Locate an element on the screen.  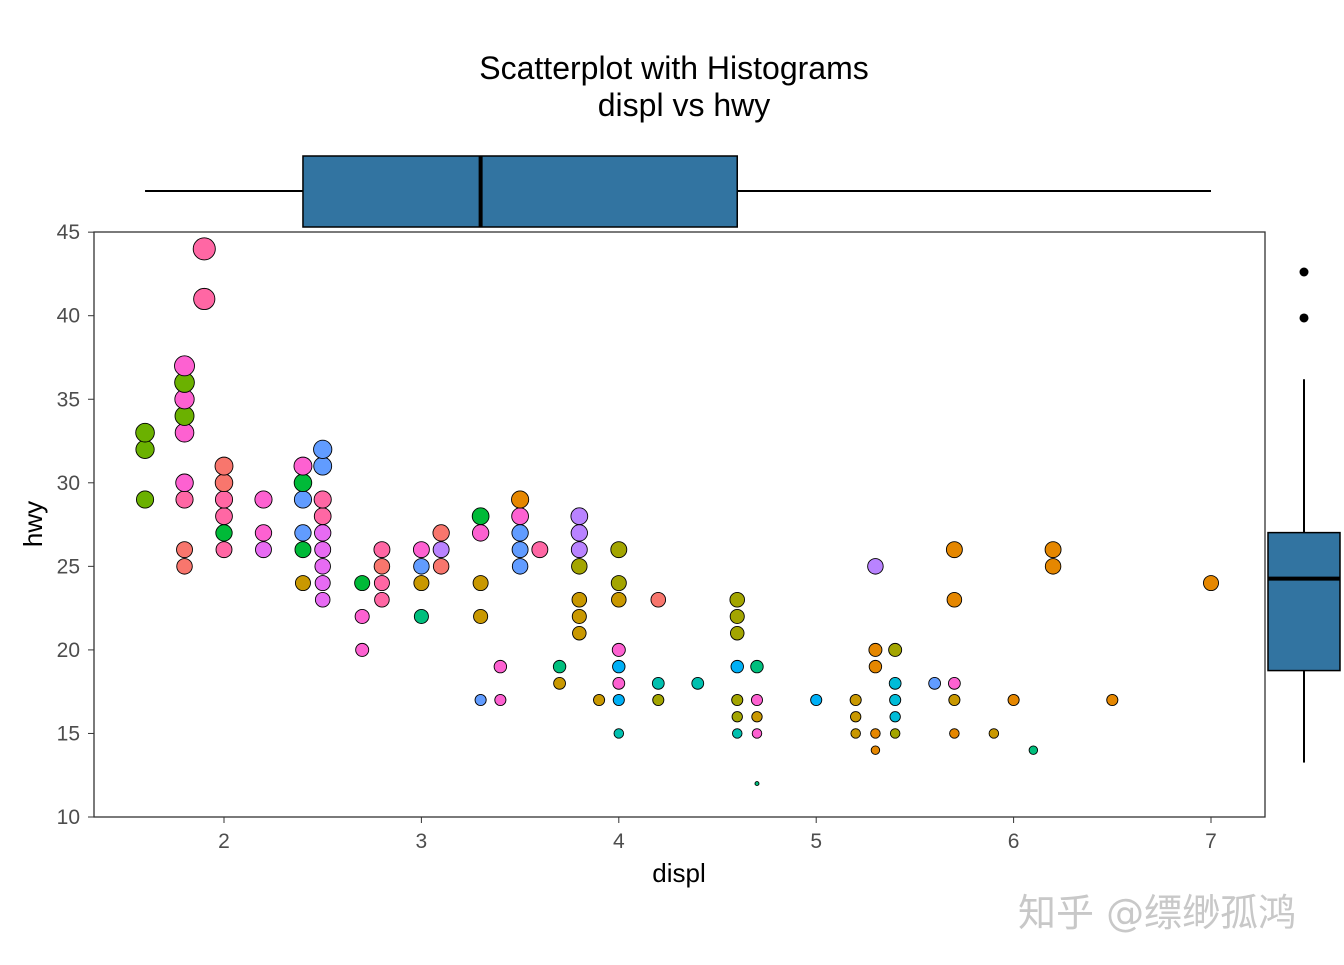
y-marginal-boxplot is located at coordinates (1304, 515).